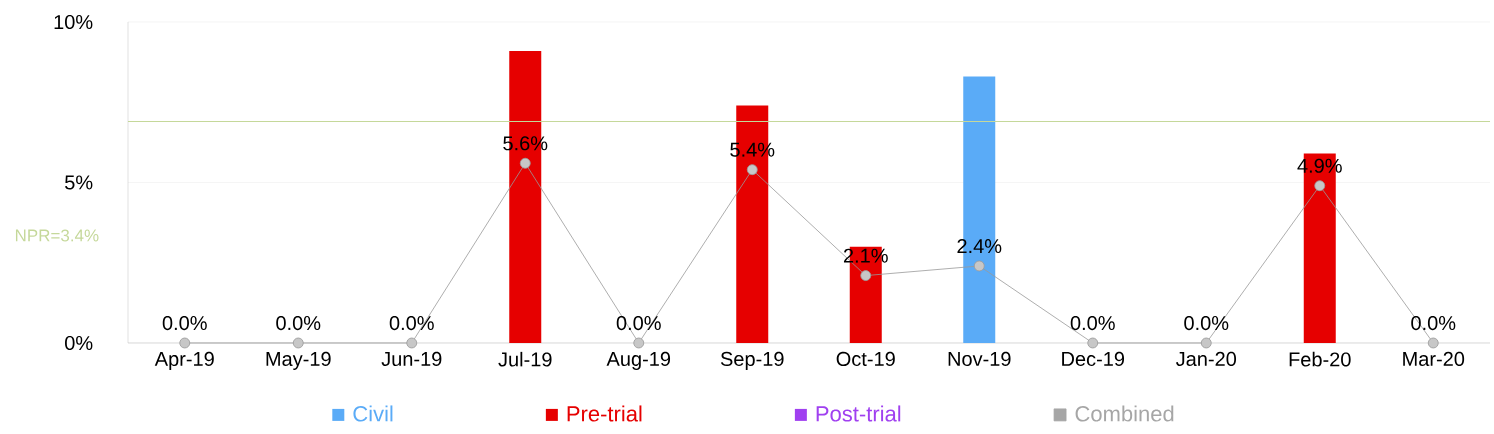 Image resolution: width=1494 pixels, height=434 pixels. I want to click on x-tick-label: Dec-19, so click(1093, 359).